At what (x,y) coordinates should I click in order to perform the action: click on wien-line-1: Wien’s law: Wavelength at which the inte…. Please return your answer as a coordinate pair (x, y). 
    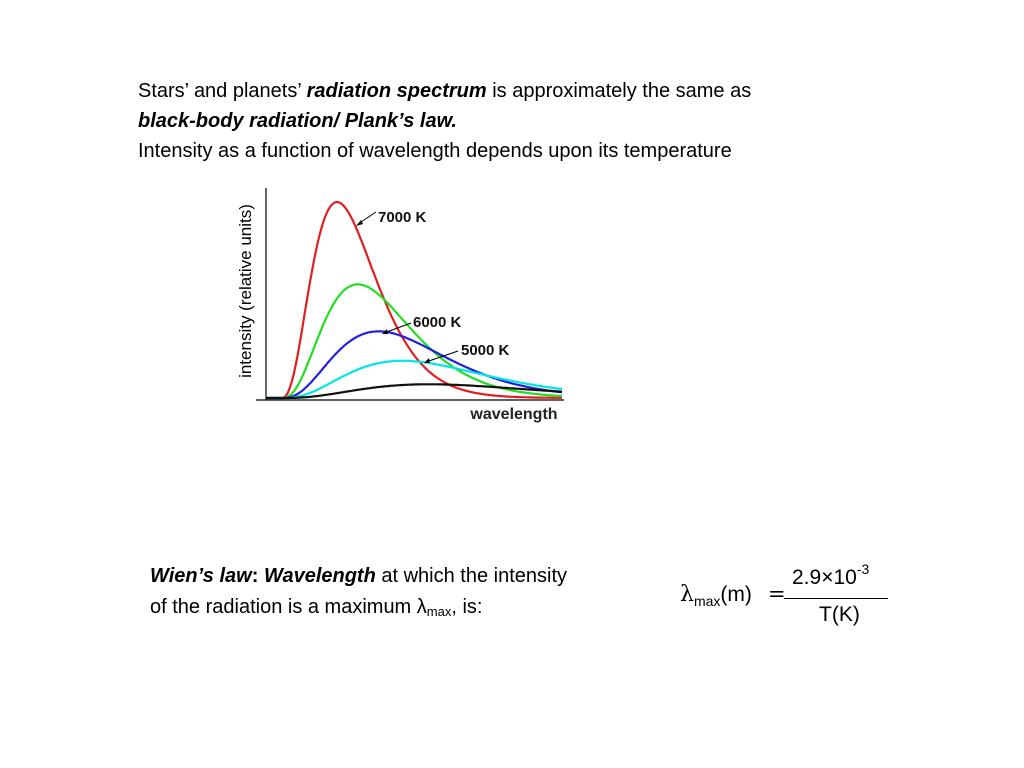
    Looking at the image, I should click on (400, 576).